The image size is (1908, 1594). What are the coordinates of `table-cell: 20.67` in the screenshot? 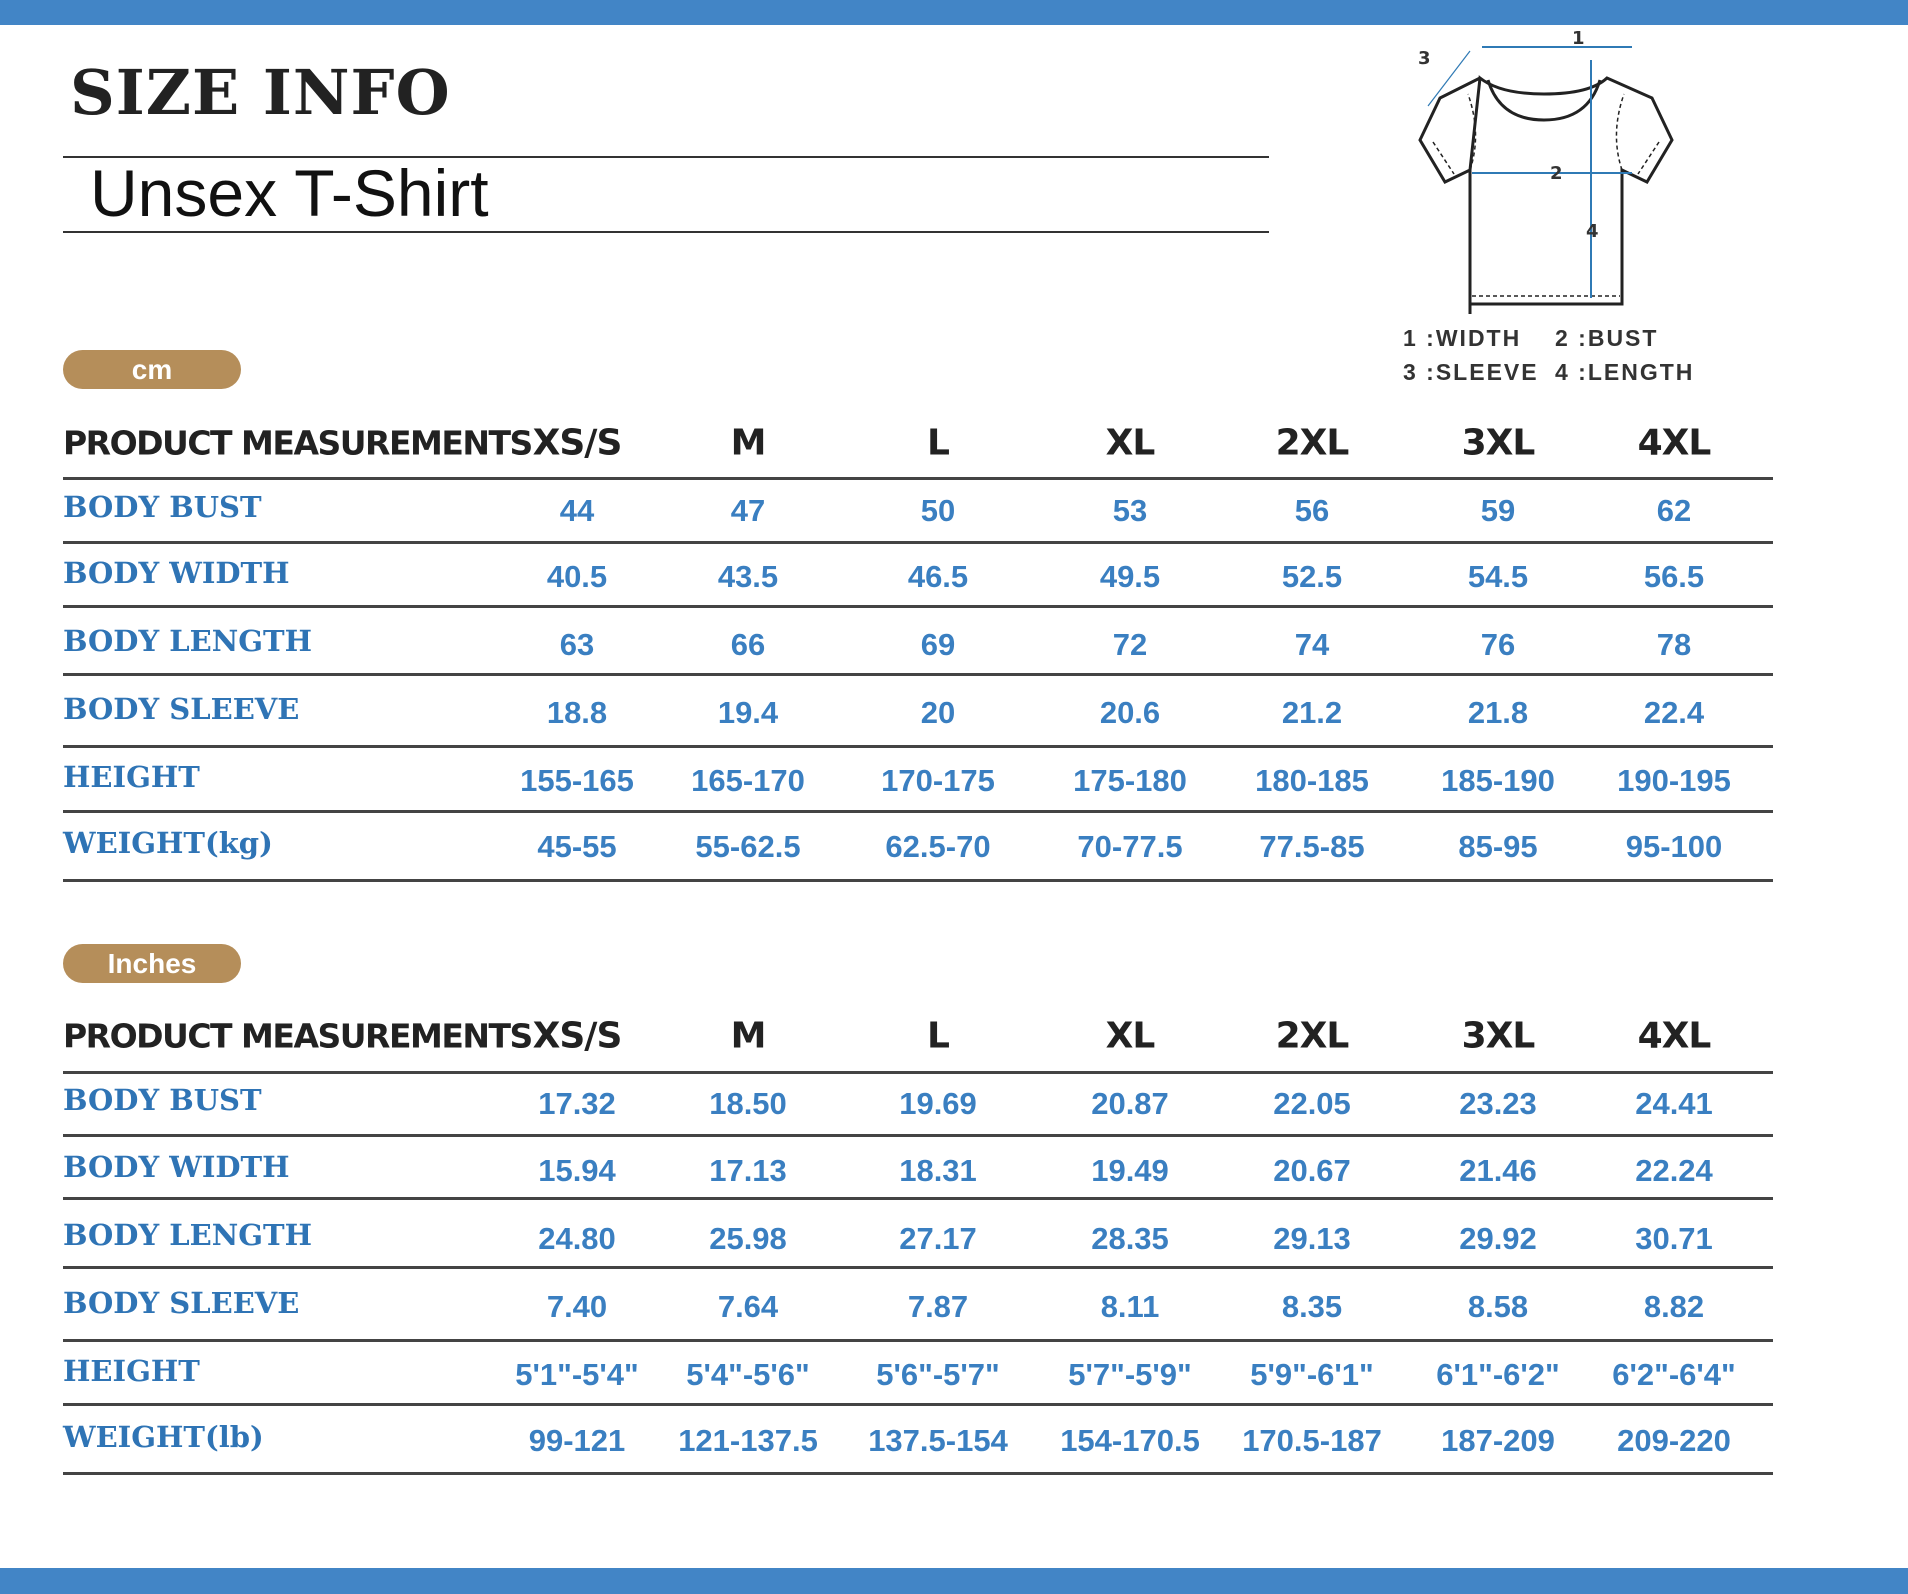 It's located at (1312, 1170).